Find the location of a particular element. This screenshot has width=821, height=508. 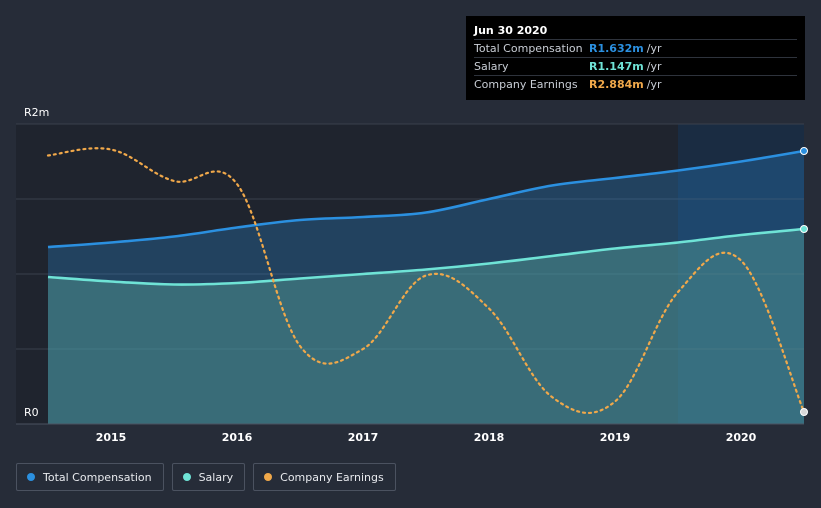

tooltip-row-total-compensation: Total Compensation R1.632m /yr is located at coordinates (635, 48).